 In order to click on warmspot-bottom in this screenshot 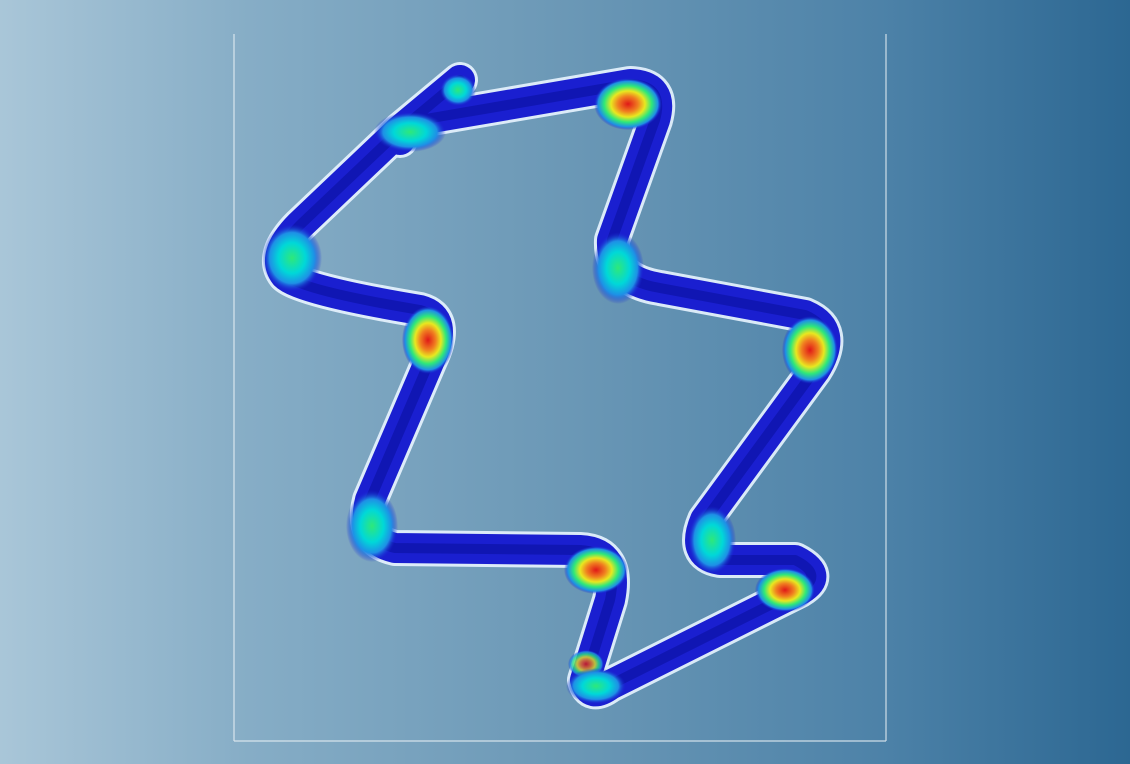, I will do `click(596, 686)`.